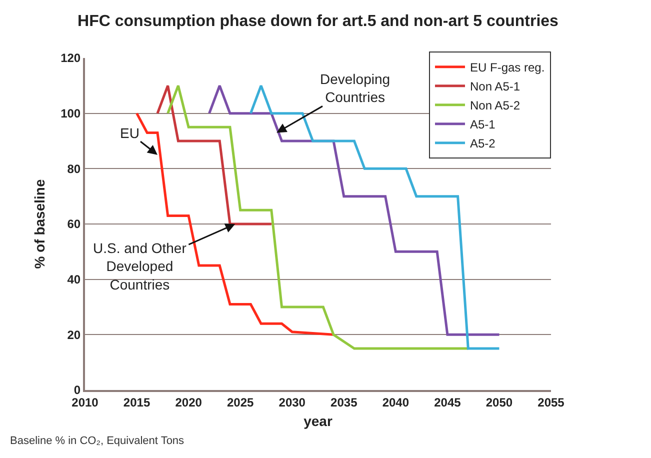 The image size is (651, 458). Describe the element at coordinates (344, 402) in the screenshot. I see `x-tick-label: 2035` at that location.